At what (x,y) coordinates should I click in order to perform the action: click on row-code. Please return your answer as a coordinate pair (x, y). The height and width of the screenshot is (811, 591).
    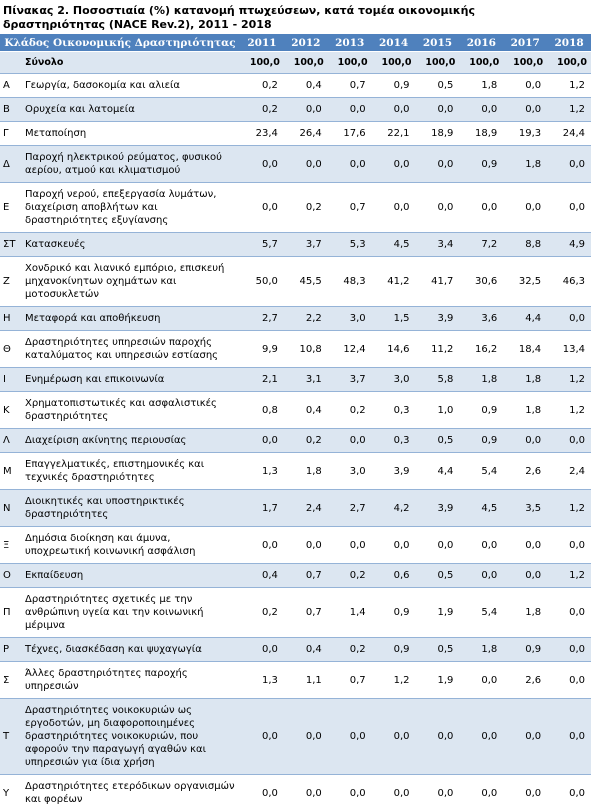
    Looking at the image, I should click on (11, 63).